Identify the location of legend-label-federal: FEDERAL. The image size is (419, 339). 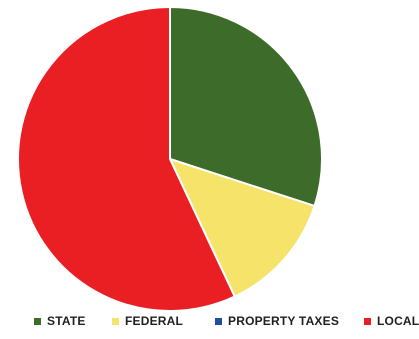
(154, 321).